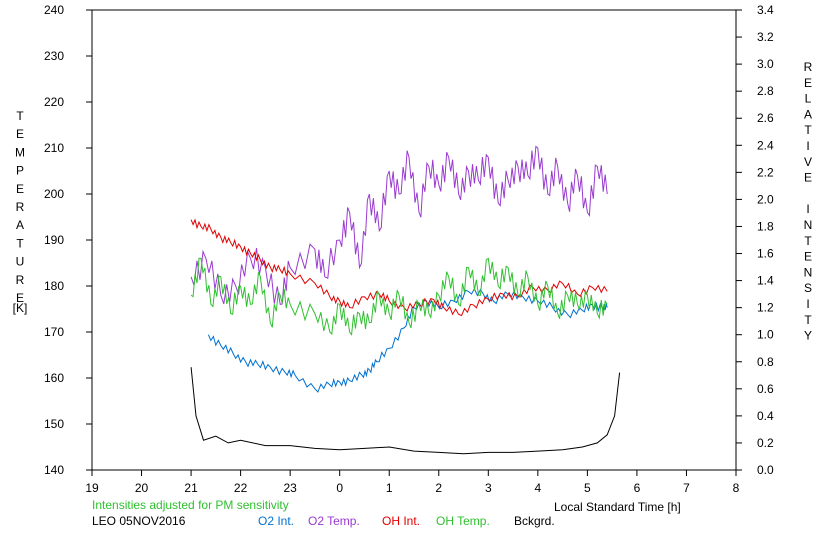  What do you see at coordinates (54, 424) in the screenshot?
I see `y-left-tick-label: 150` at bounding box center [54, 424].